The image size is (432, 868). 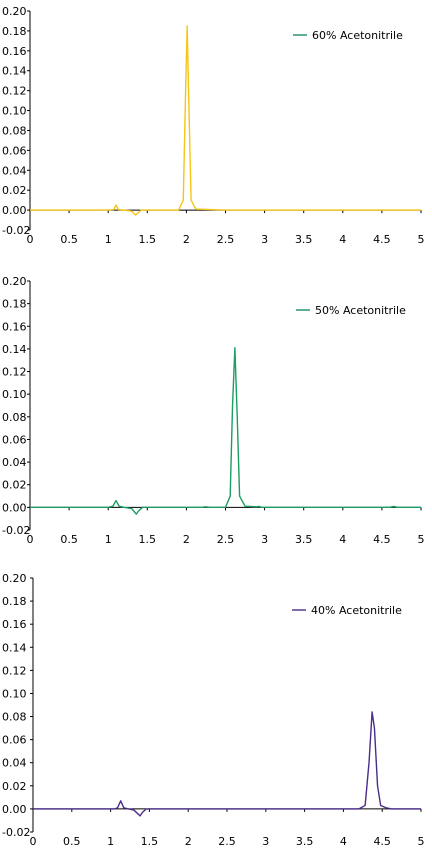 I want to click on legend-label: 40% Acetonitrile, so click(x=356, y=610).